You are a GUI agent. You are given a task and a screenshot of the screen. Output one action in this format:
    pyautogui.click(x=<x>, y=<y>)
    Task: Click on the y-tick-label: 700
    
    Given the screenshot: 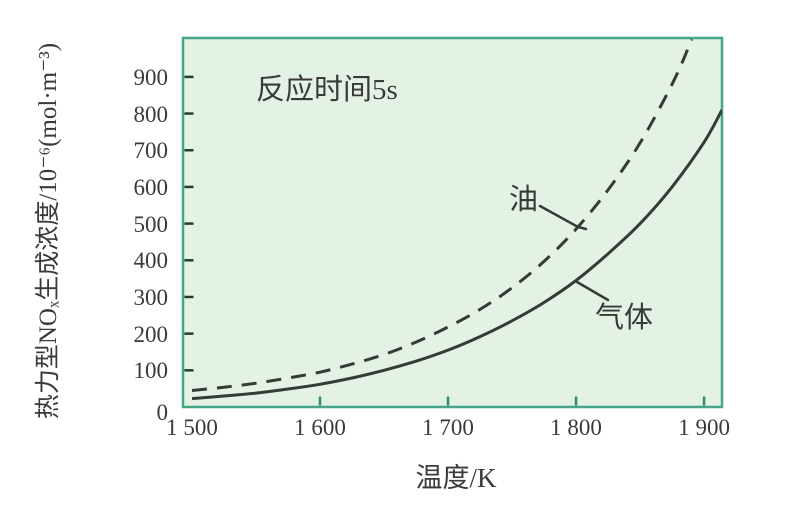 What is the action you would take?
    pyautogui.click(x=151, y=151)
    